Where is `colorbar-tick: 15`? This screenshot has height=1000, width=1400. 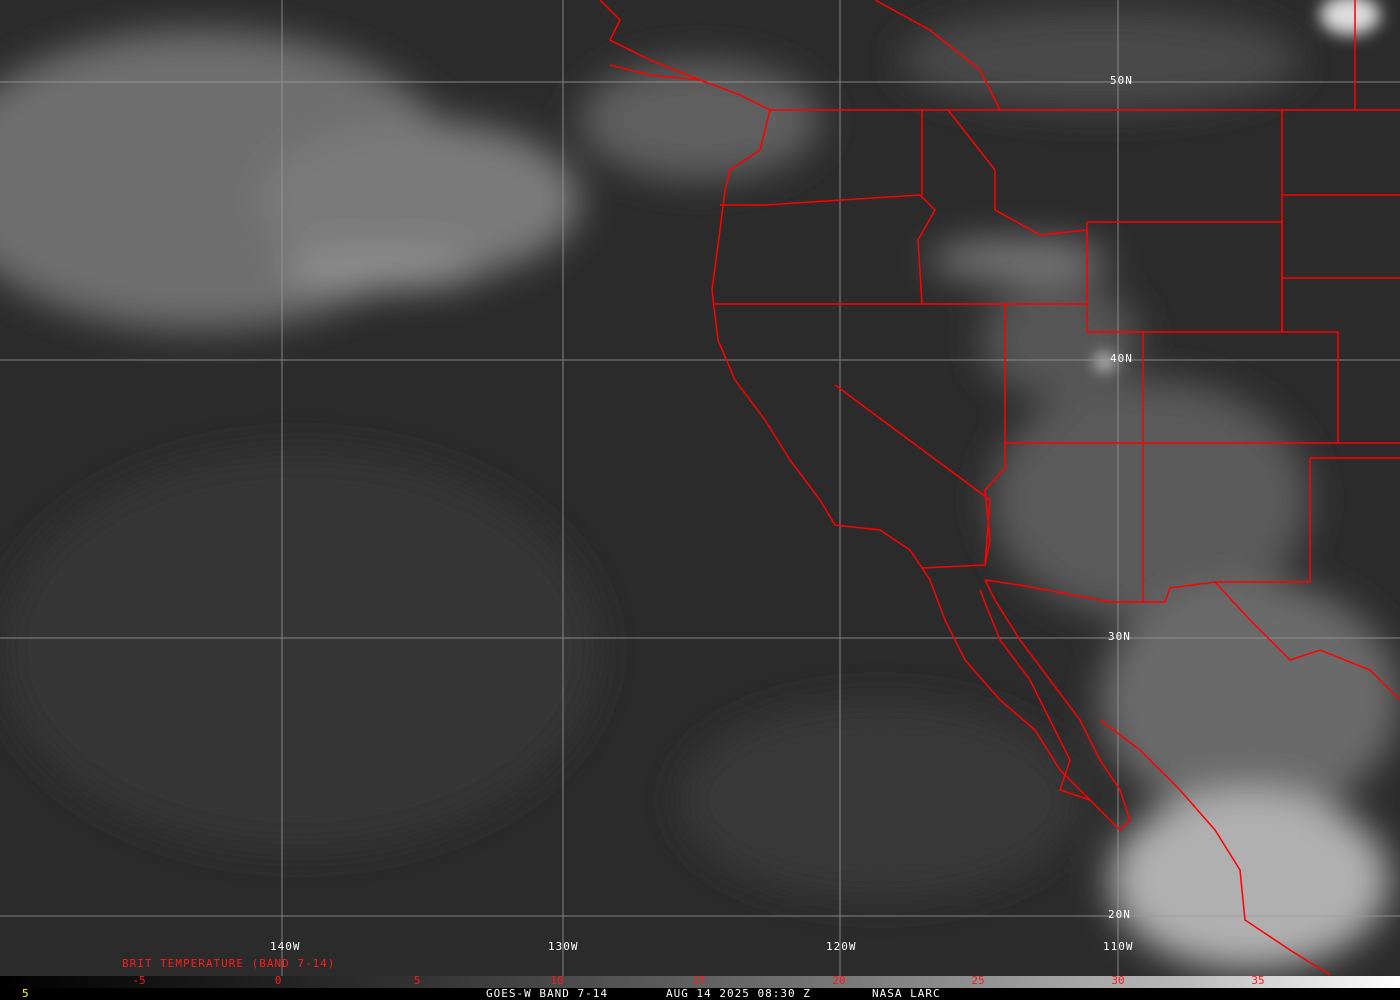
colorbar-tick: 15 is located at coordinates (699, 980).